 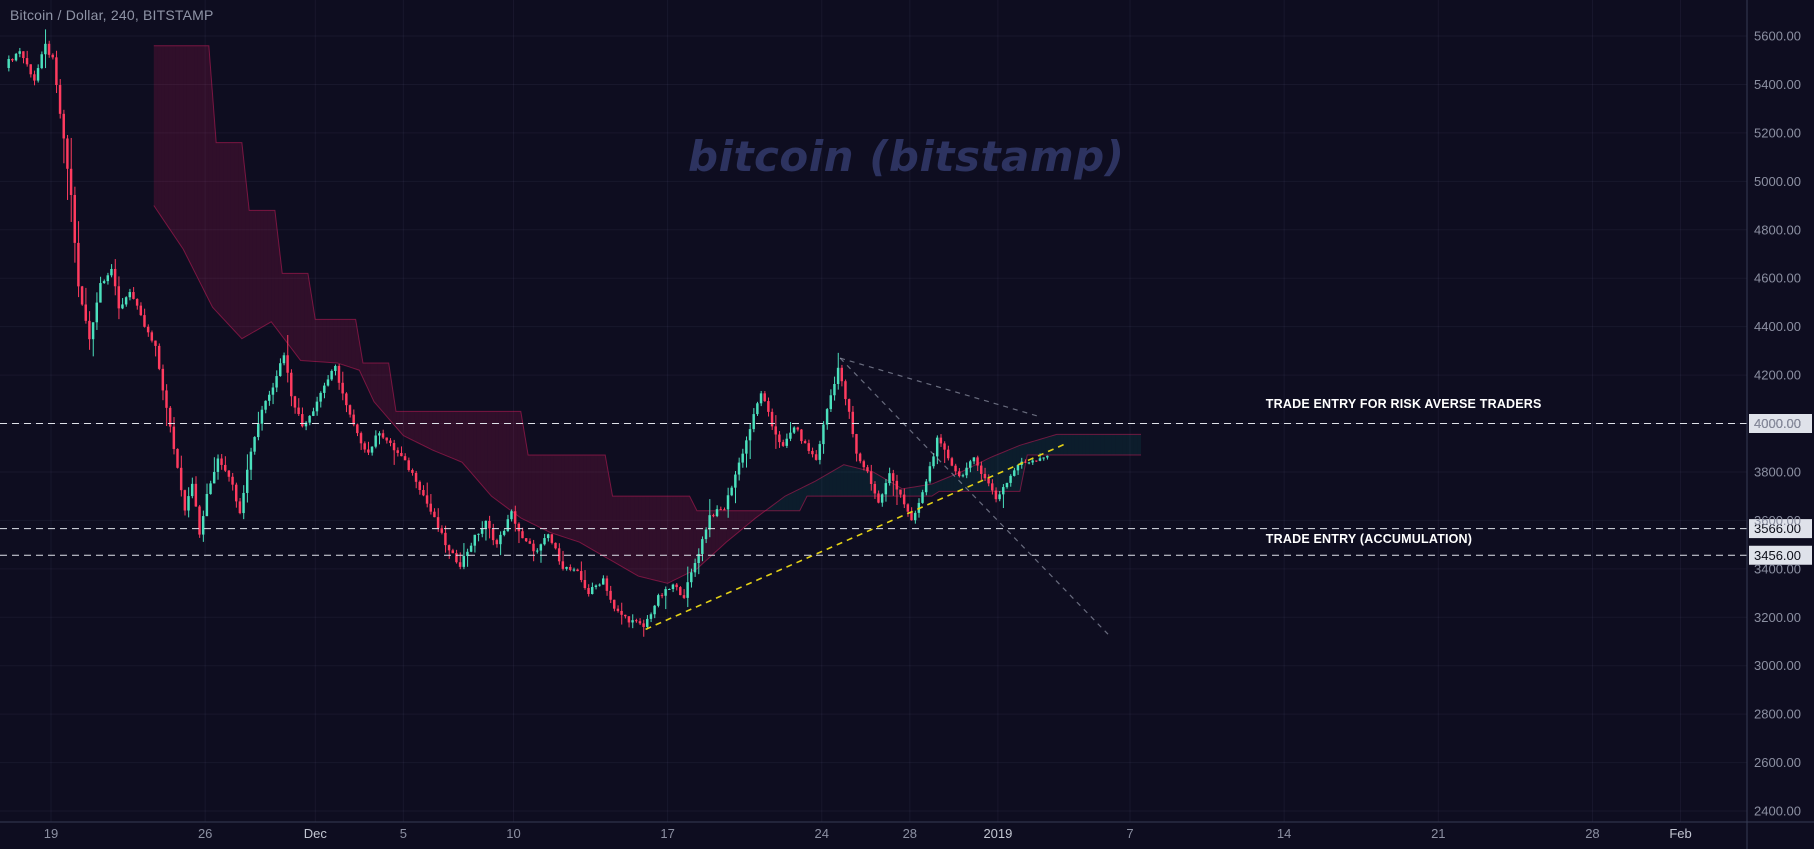 What do you see at coordinates (1403, 404) in the screenshot?
I see `trade-entry-annotation: TRADE ENTRY FOR RISK AVERSE TRADERS` at bounding box center [1403, 404].